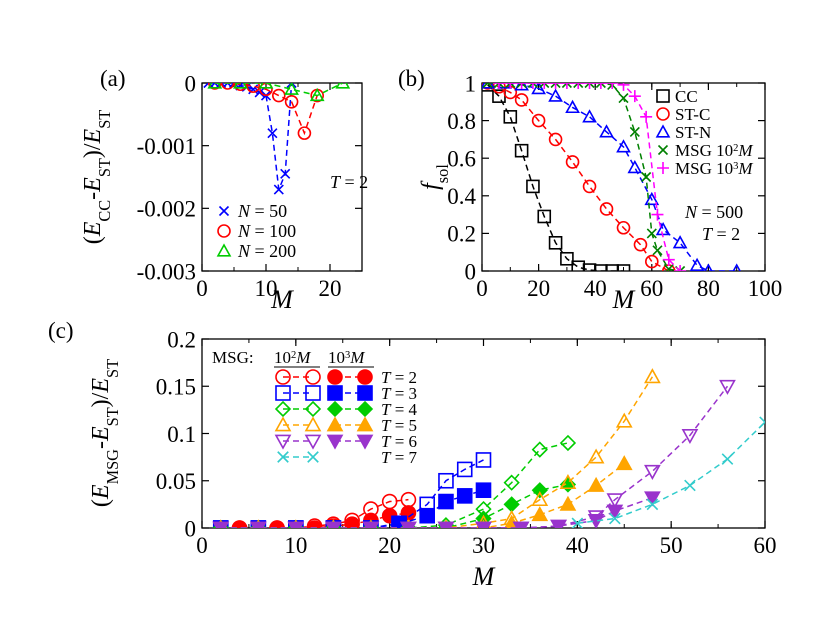 The width and height of the screenshot is (830, 626). Describe the element at coordinates (399, 441) in the screenshot. I see `legend-label: T = 6` at that location.